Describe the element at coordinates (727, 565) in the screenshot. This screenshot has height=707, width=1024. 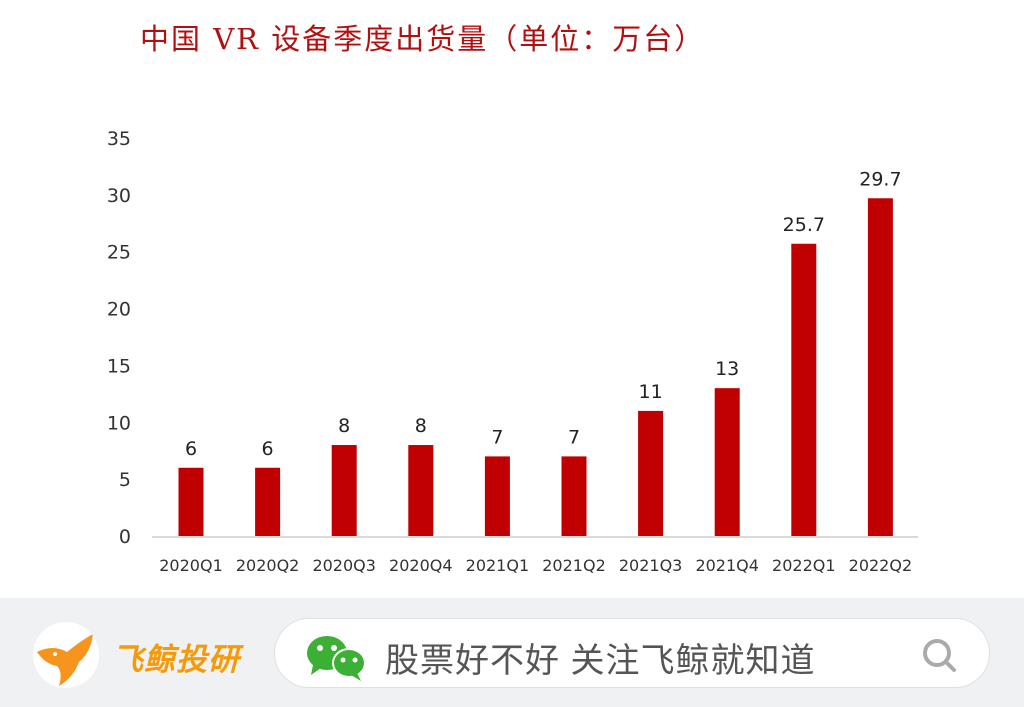
I see `x-tick-label: 2021Q4` at that location.